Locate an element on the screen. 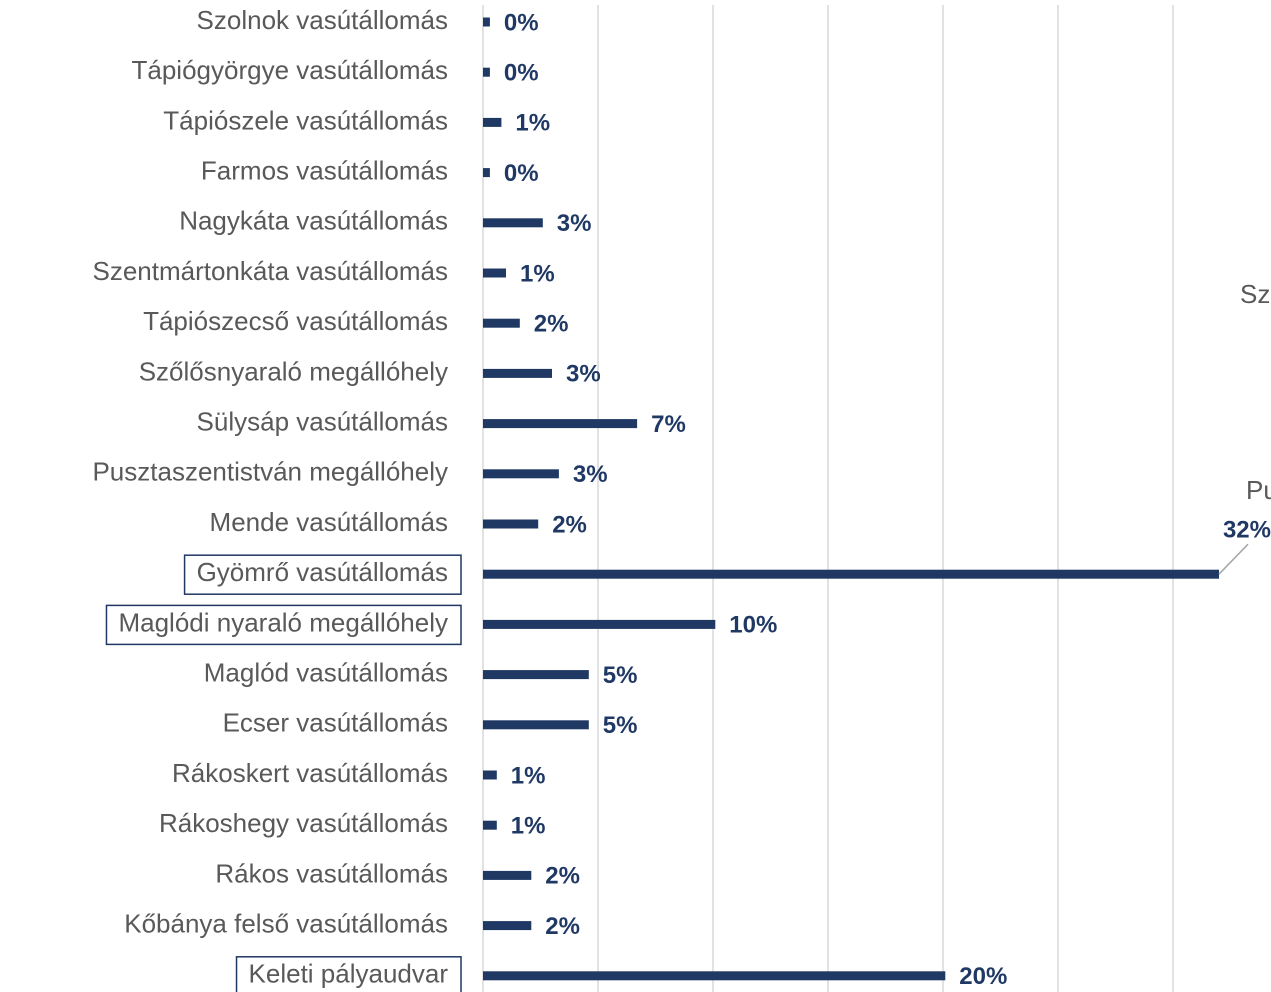 The image size is (1271, 992). category-label: Tápiógyörgye vasútállomás is located at coordinates (290, 70).